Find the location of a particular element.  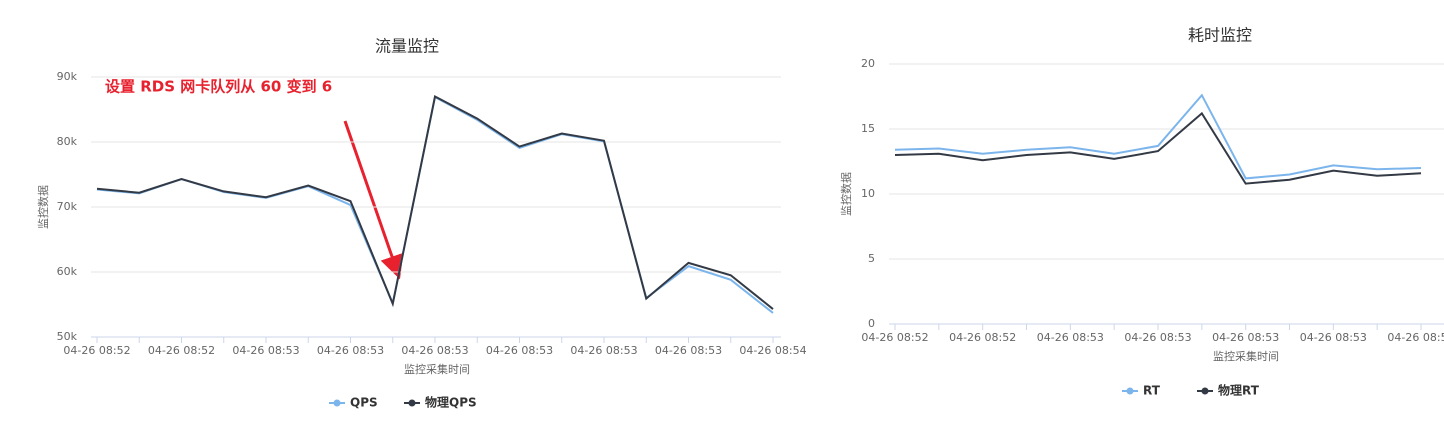

y-tick-label: 90k is located at coordinates (67, 76).